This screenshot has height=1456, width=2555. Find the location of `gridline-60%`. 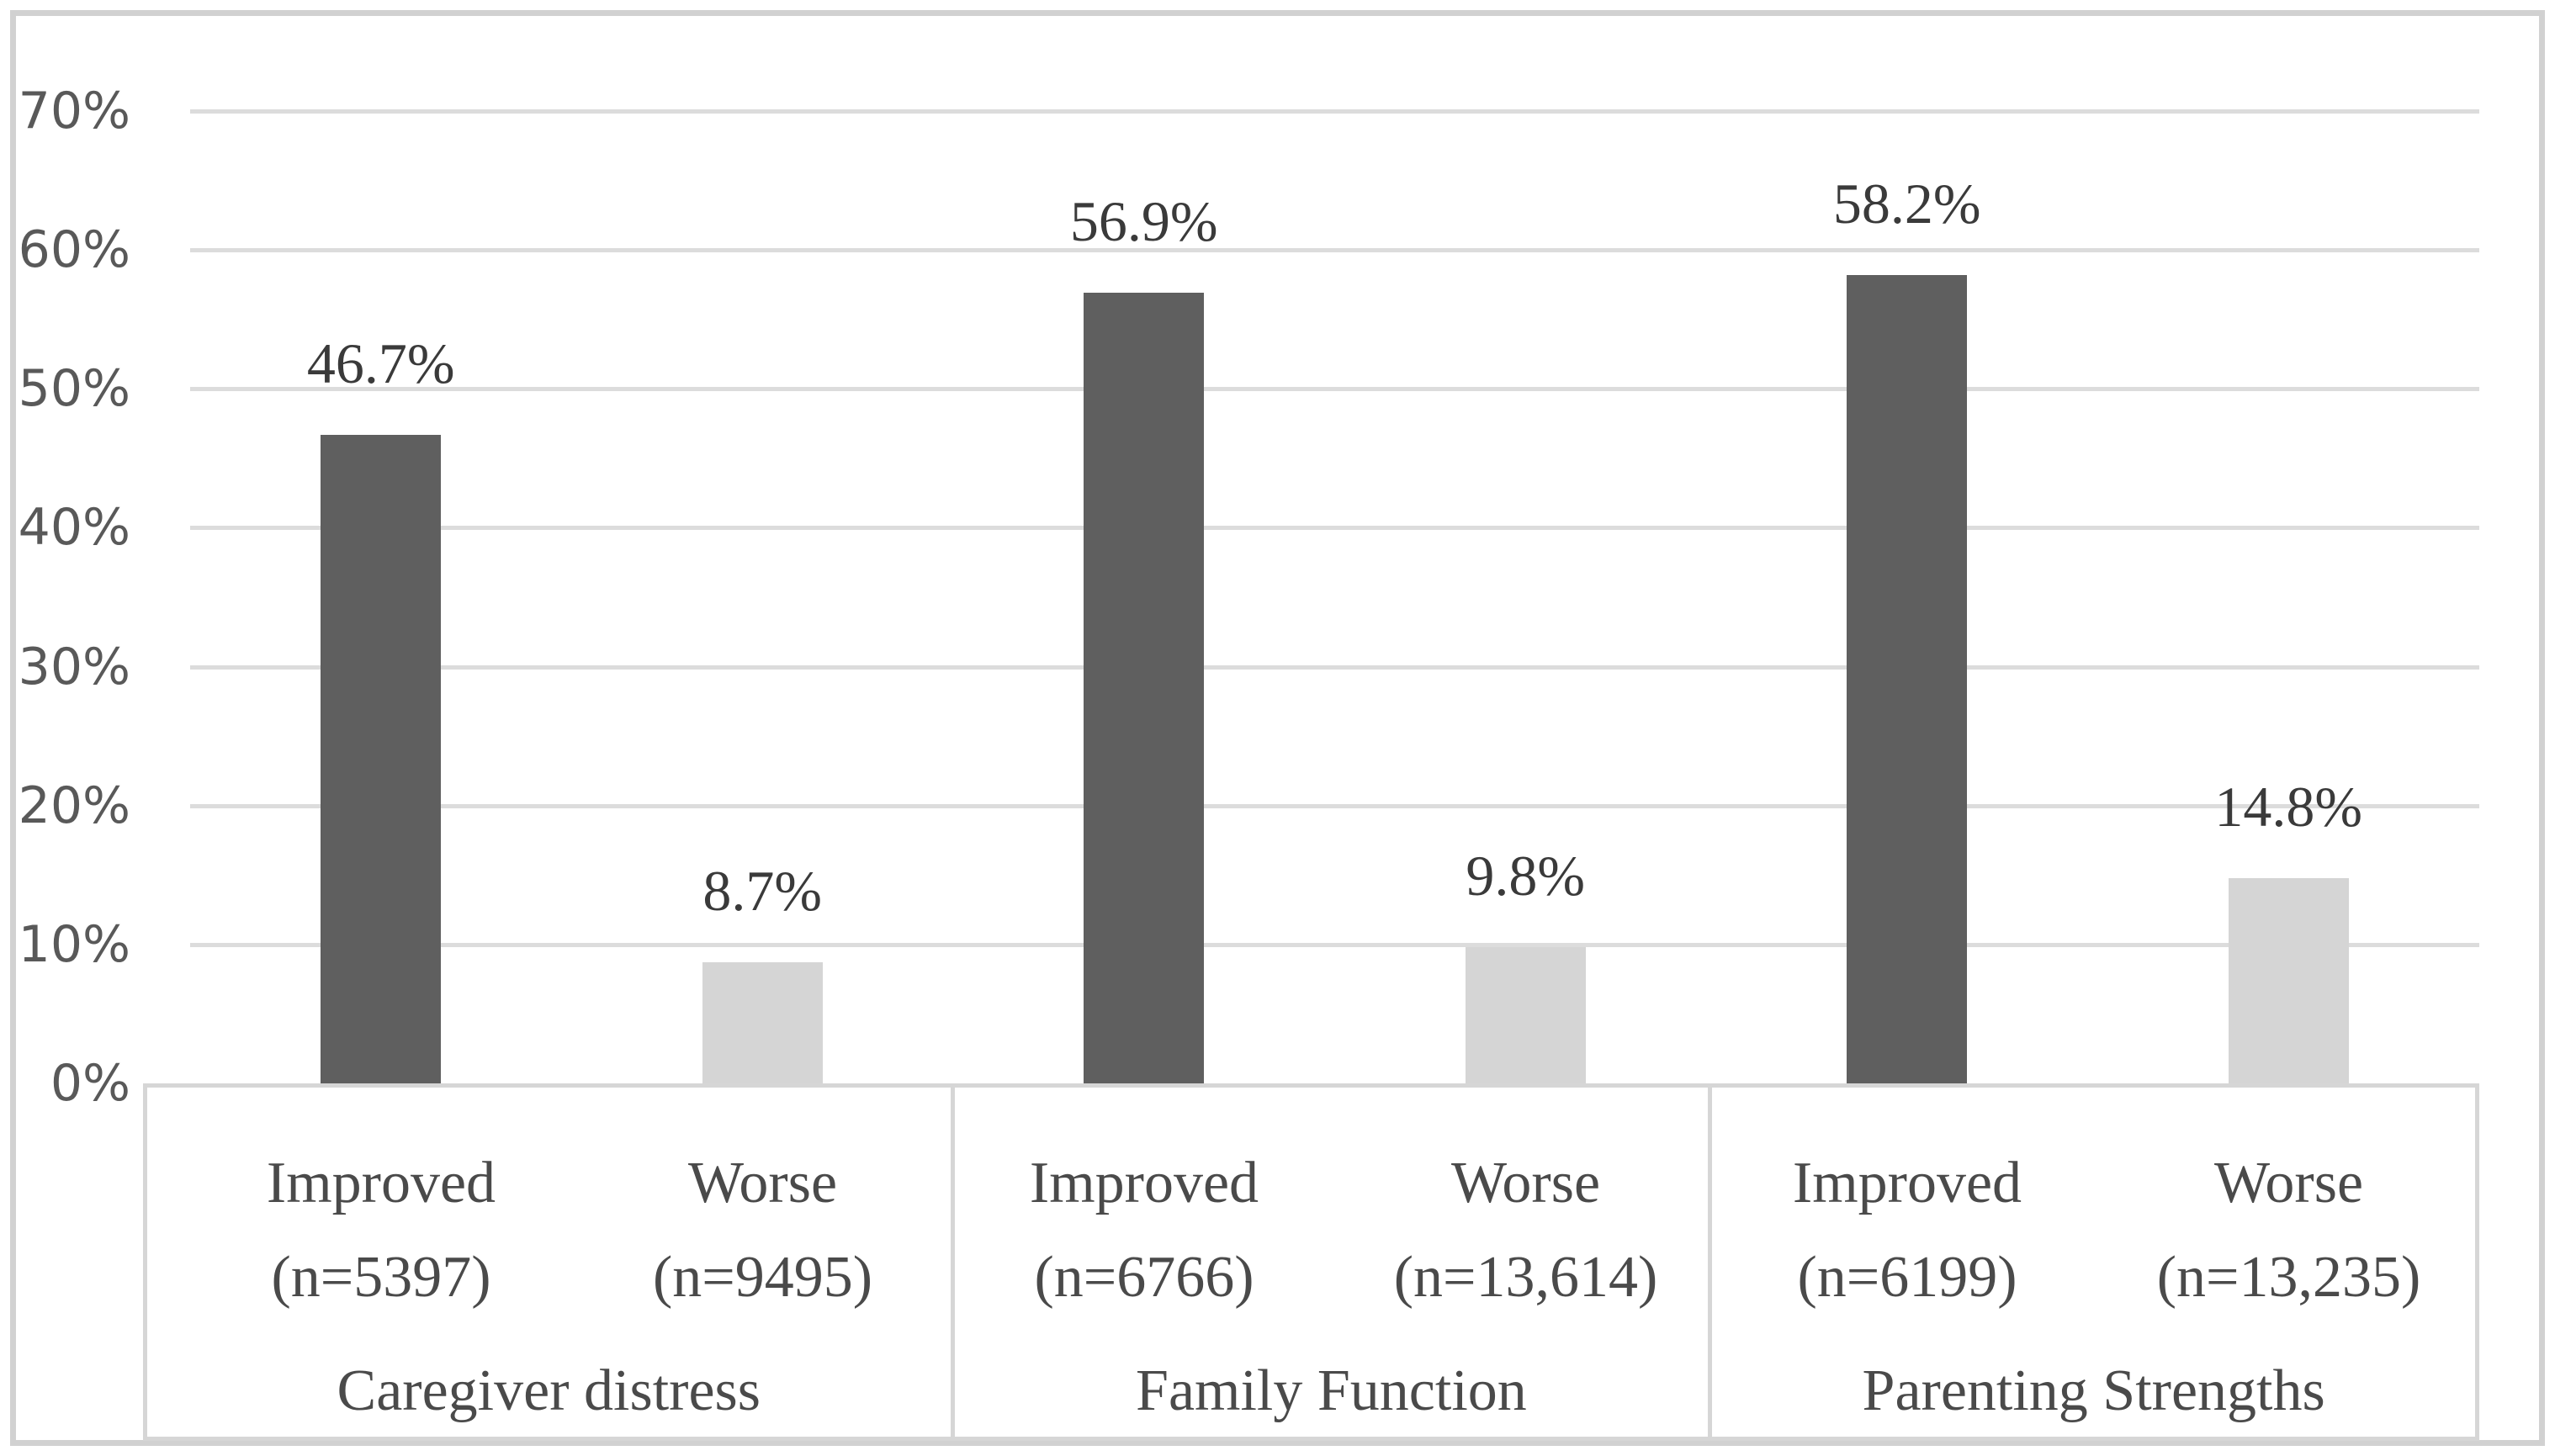

gridline-60% is located at coordinates (1334, 250).